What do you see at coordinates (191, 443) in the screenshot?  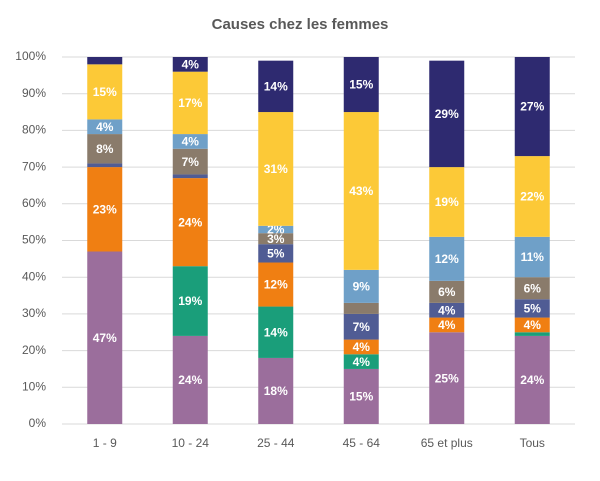 I see `x-tick-label: 10 - 24` at bounding box center [191, 443].